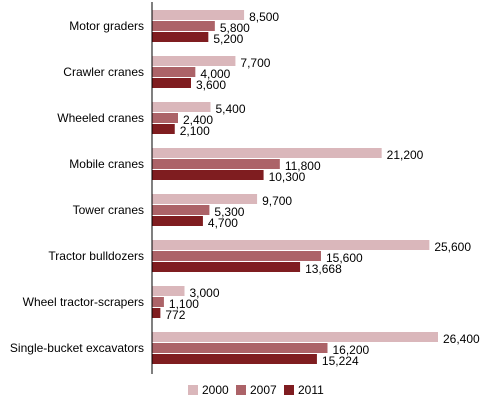  Describe the element at coordinates (208, 175) in the screenshot. I see `bar-mobile-cranes-2011` at that location.